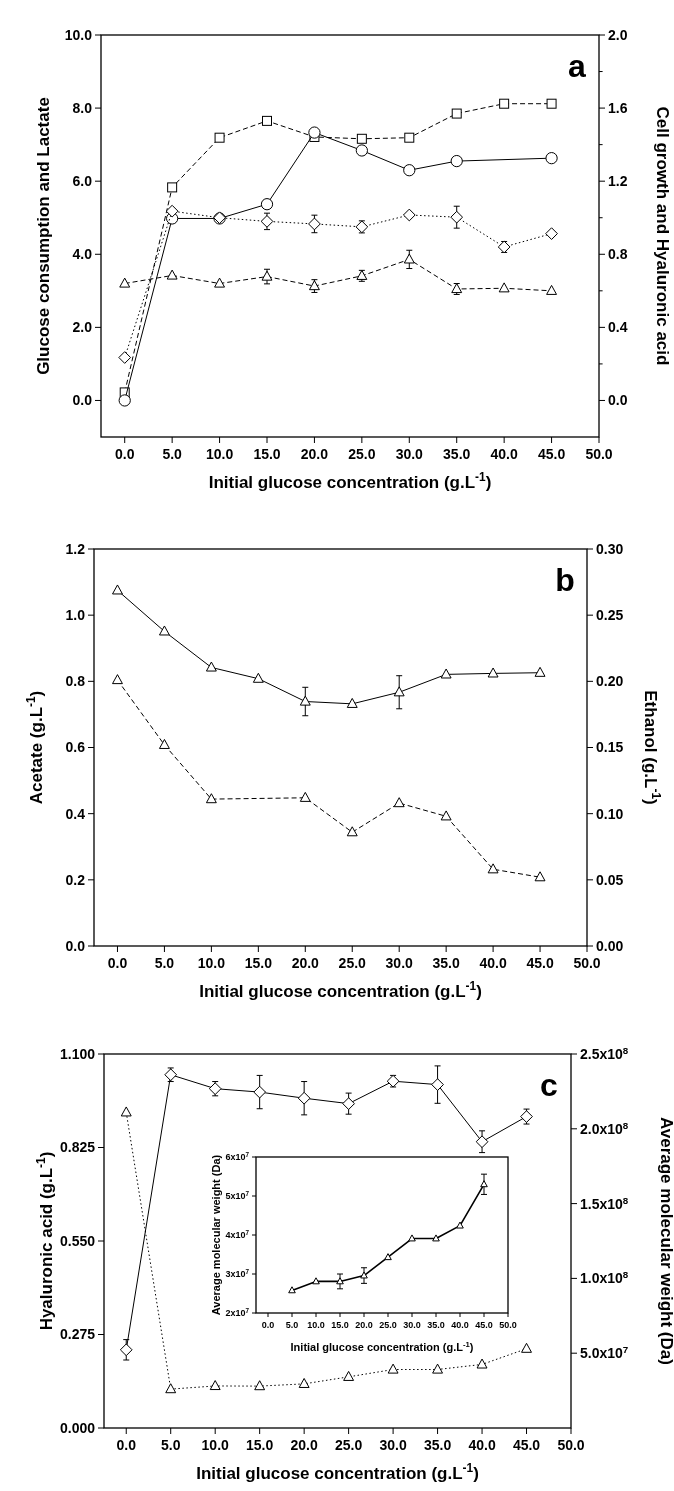 This screenshot has width=674, height=1491. Describe the element at coordinates (75, 879) in the screenshot. I see `y-tick-label: 0.2` at that location.